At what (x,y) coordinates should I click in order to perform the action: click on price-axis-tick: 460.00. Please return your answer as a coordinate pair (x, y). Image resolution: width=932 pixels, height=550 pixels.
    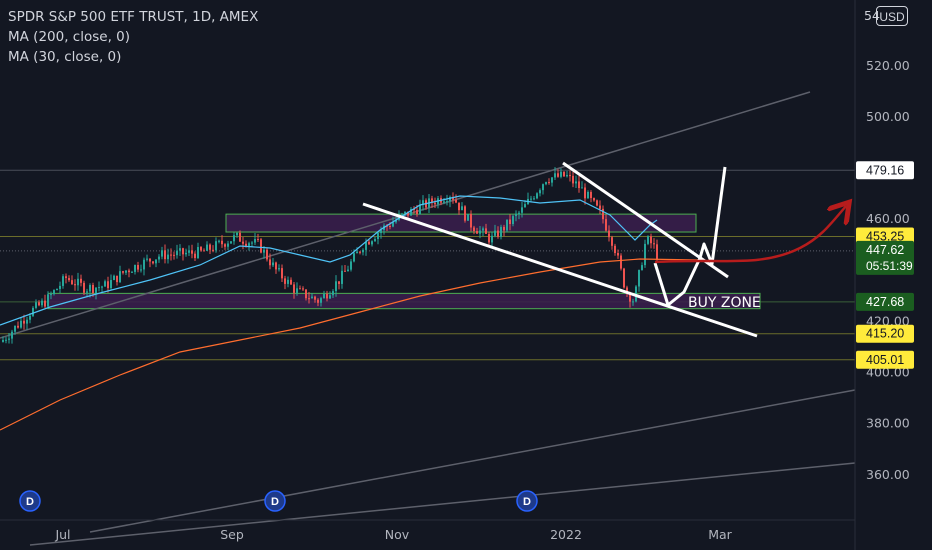
    Looking at the image, I should click on (888, 218).